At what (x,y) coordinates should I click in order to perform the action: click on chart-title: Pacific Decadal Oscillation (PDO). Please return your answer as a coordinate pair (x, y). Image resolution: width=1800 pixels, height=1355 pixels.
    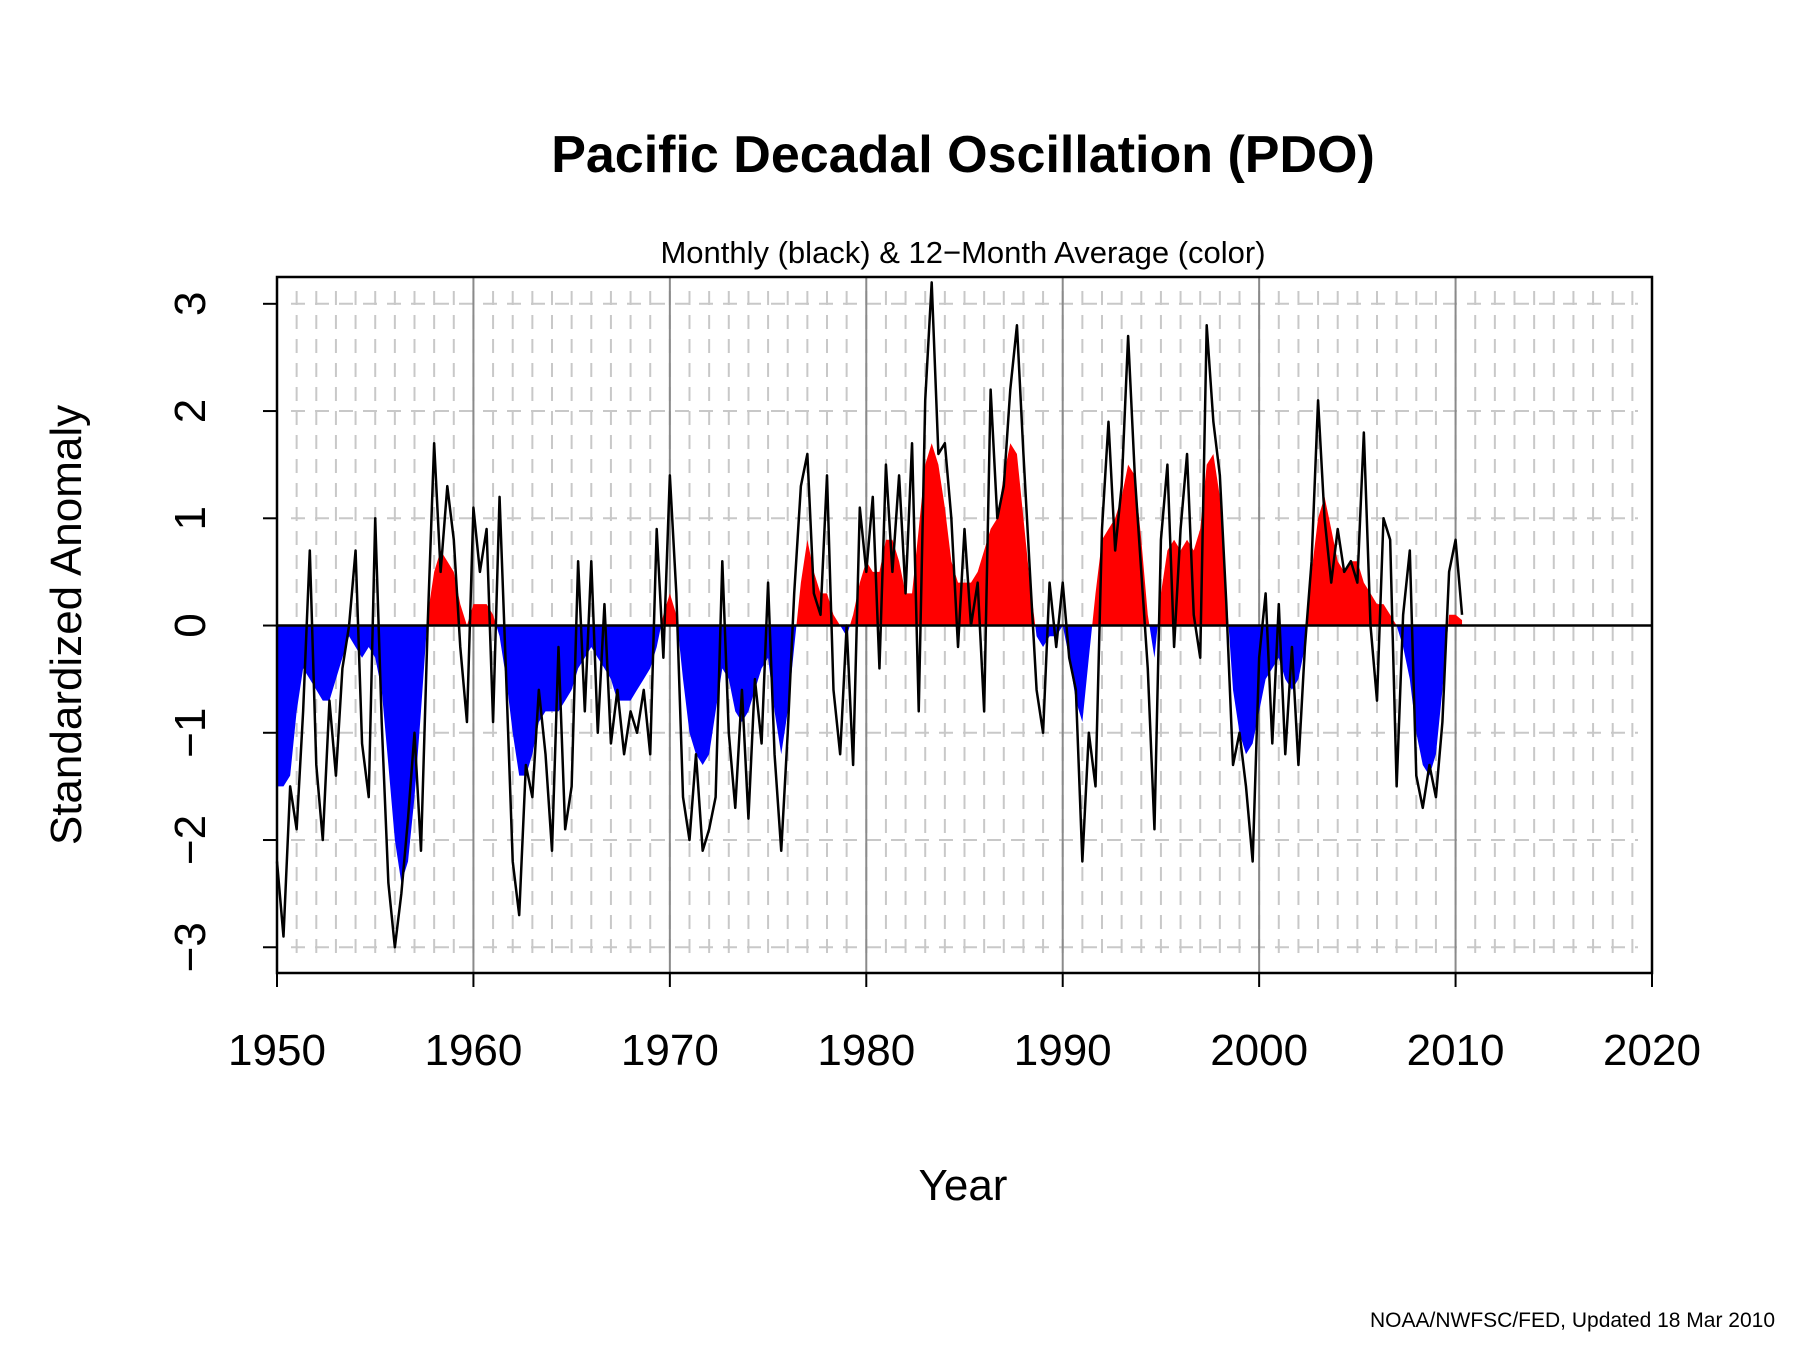
    Looking at the image, I should click on (963, 155).